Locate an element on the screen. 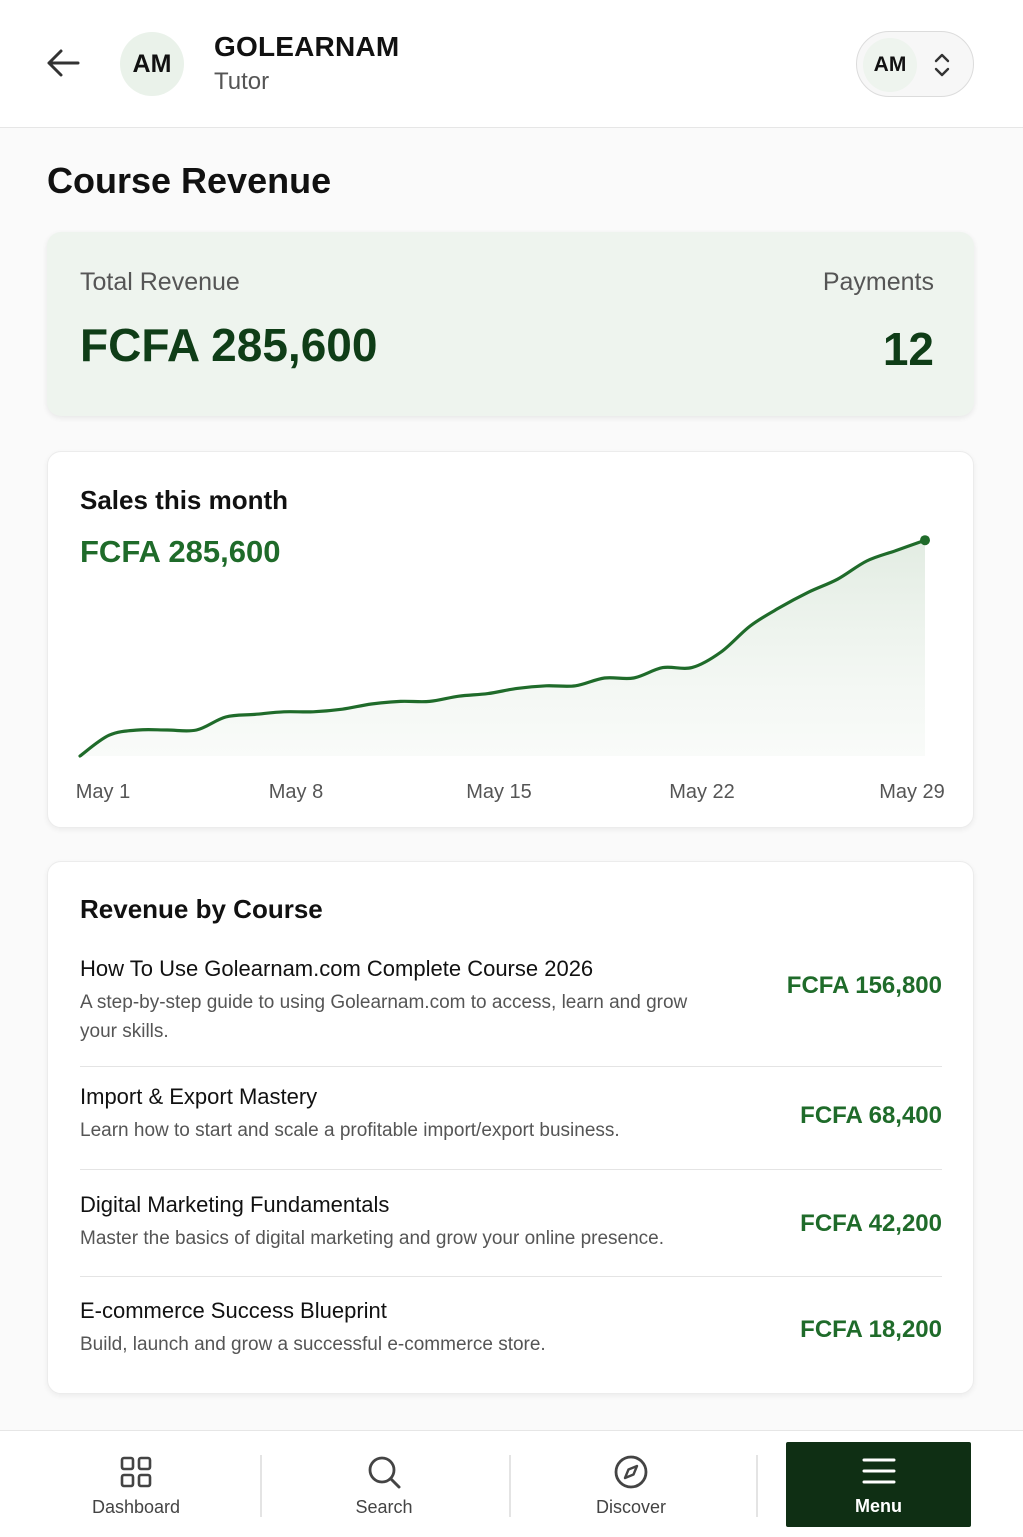  nav-label: Menu is located at coordinates (878, 1506).